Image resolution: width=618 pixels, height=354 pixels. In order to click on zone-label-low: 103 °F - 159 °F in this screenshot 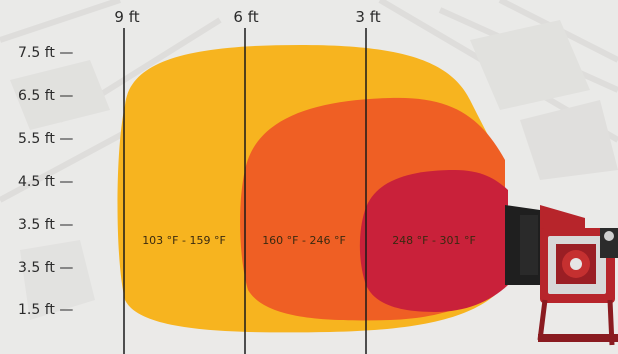, I will do `click(184, 240)`.